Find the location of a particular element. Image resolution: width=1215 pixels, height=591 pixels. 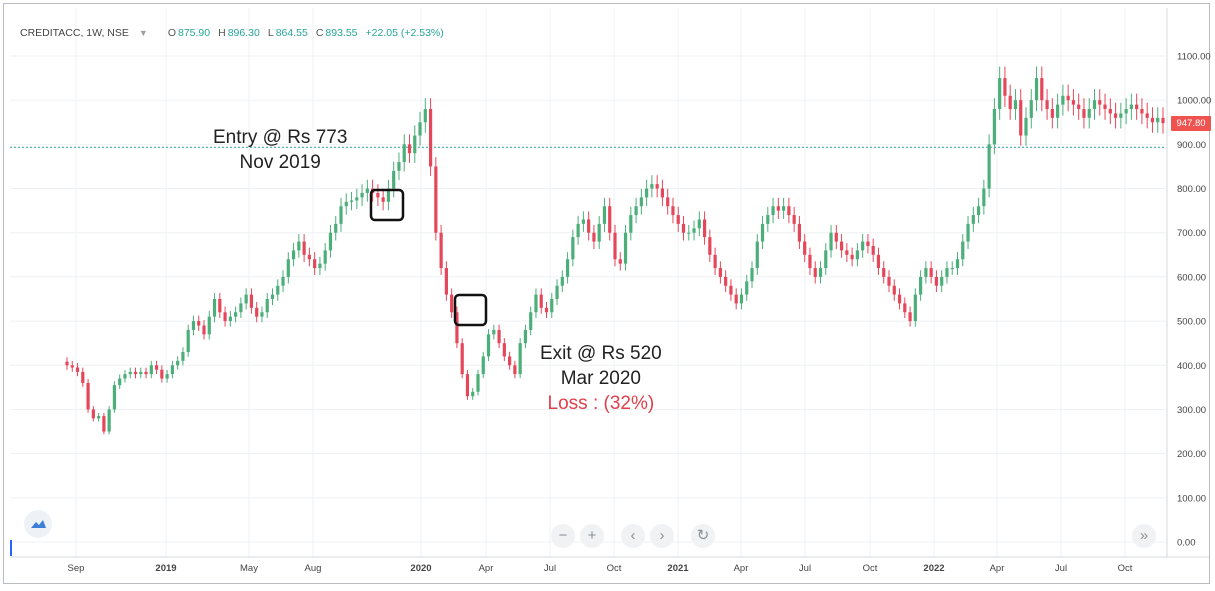

x-tick-label: Aug is located at coordinates (313, 568).